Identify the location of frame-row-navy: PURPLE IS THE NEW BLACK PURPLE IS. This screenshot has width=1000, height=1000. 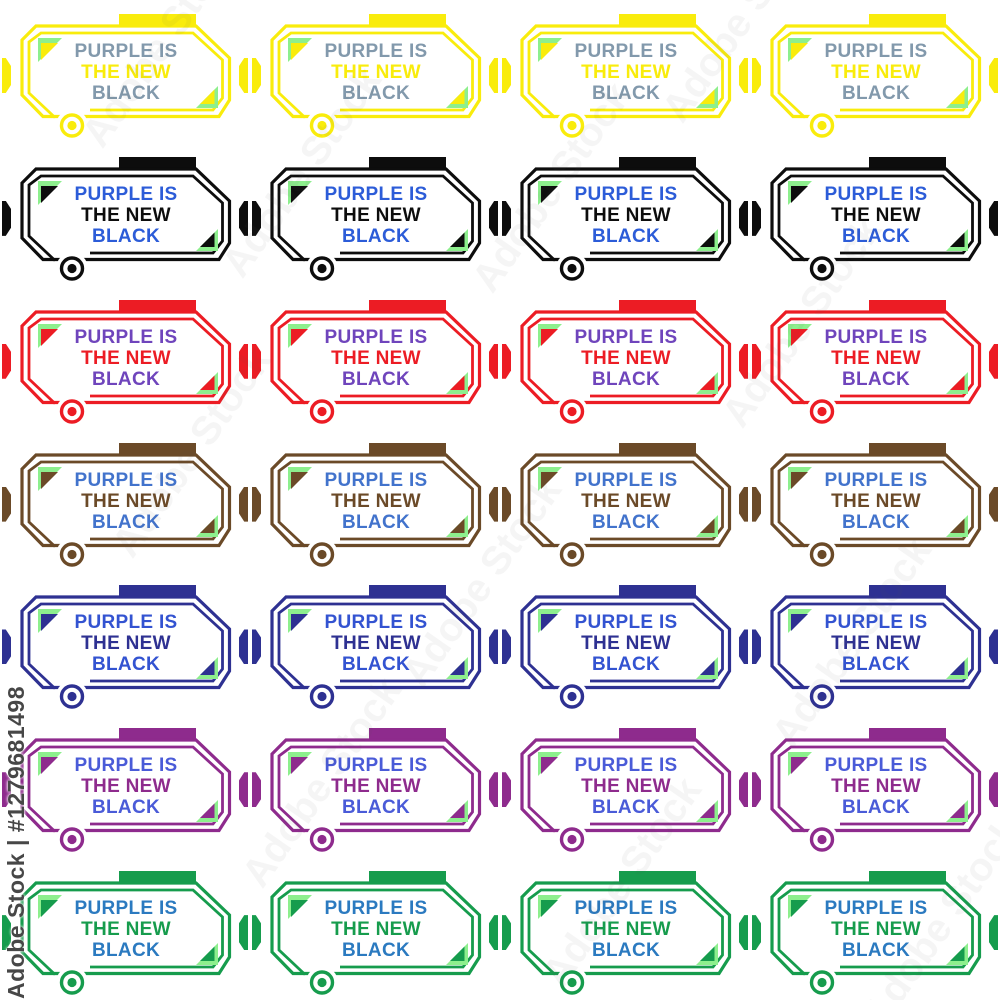
(500, 642).